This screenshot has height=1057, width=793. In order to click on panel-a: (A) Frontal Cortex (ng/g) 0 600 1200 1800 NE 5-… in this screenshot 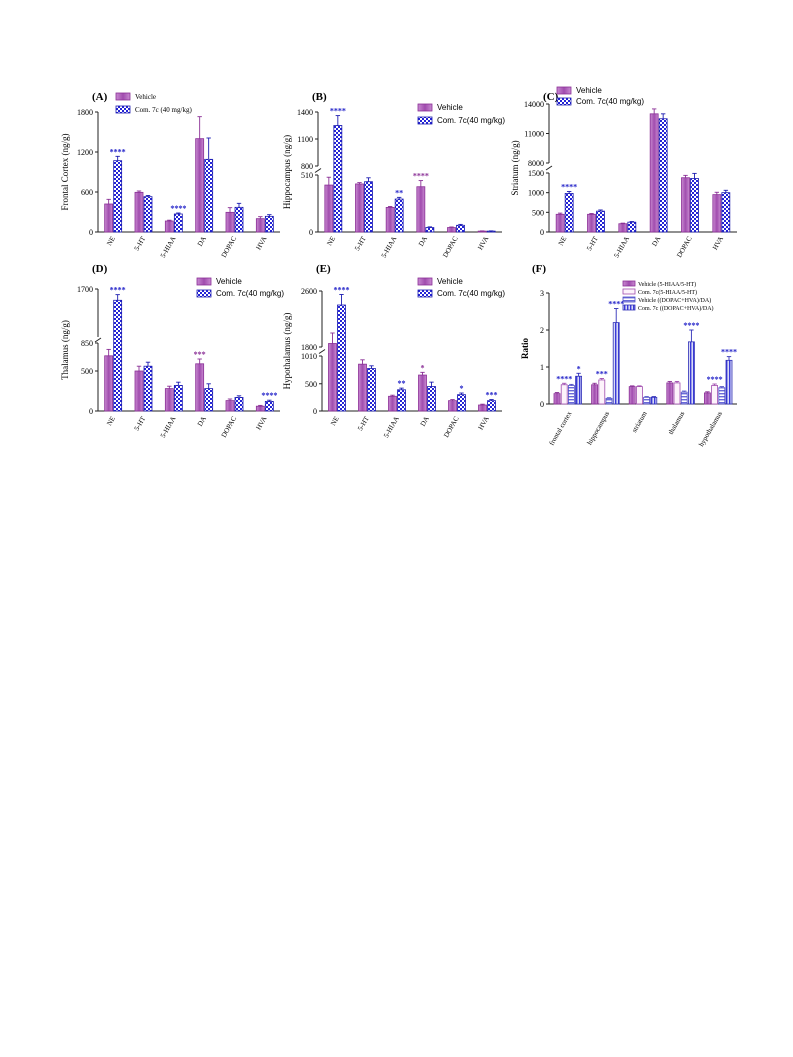, I will do `click(170, 175)`.